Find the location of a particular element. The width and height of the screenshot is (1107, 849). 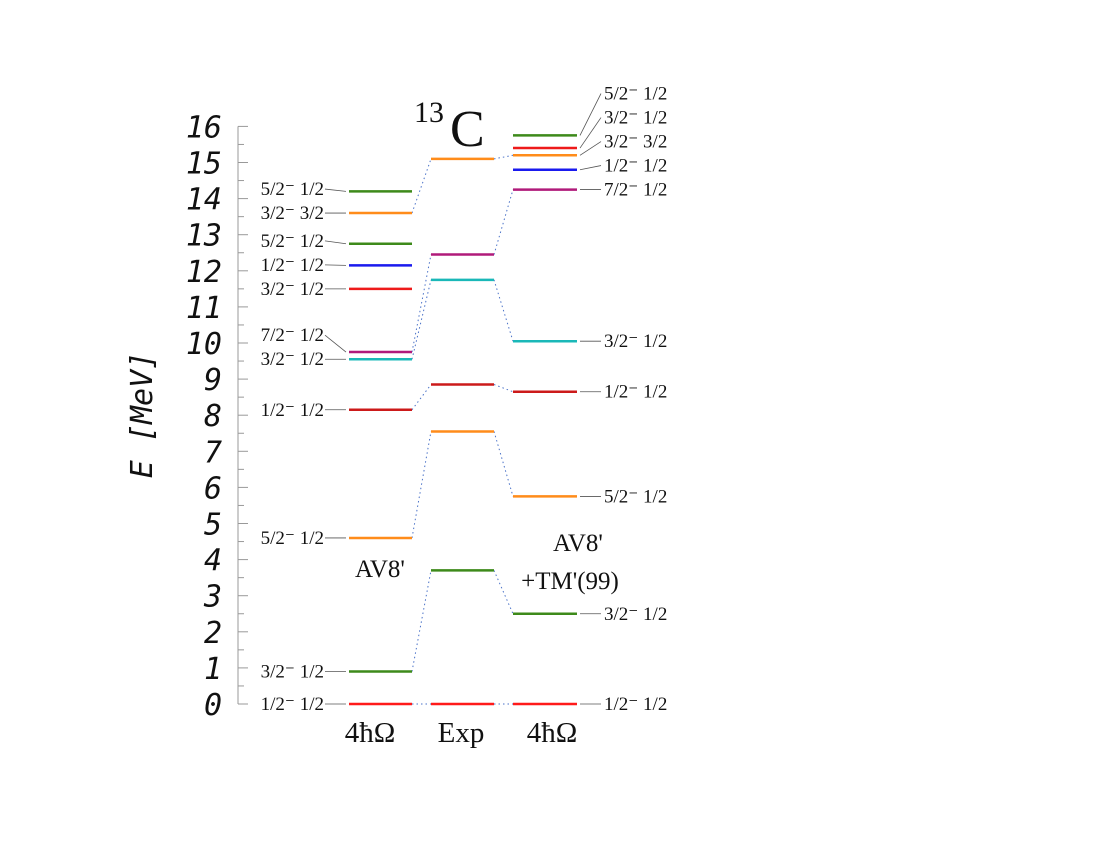

connector-layer is located at coordinates (462, 429).